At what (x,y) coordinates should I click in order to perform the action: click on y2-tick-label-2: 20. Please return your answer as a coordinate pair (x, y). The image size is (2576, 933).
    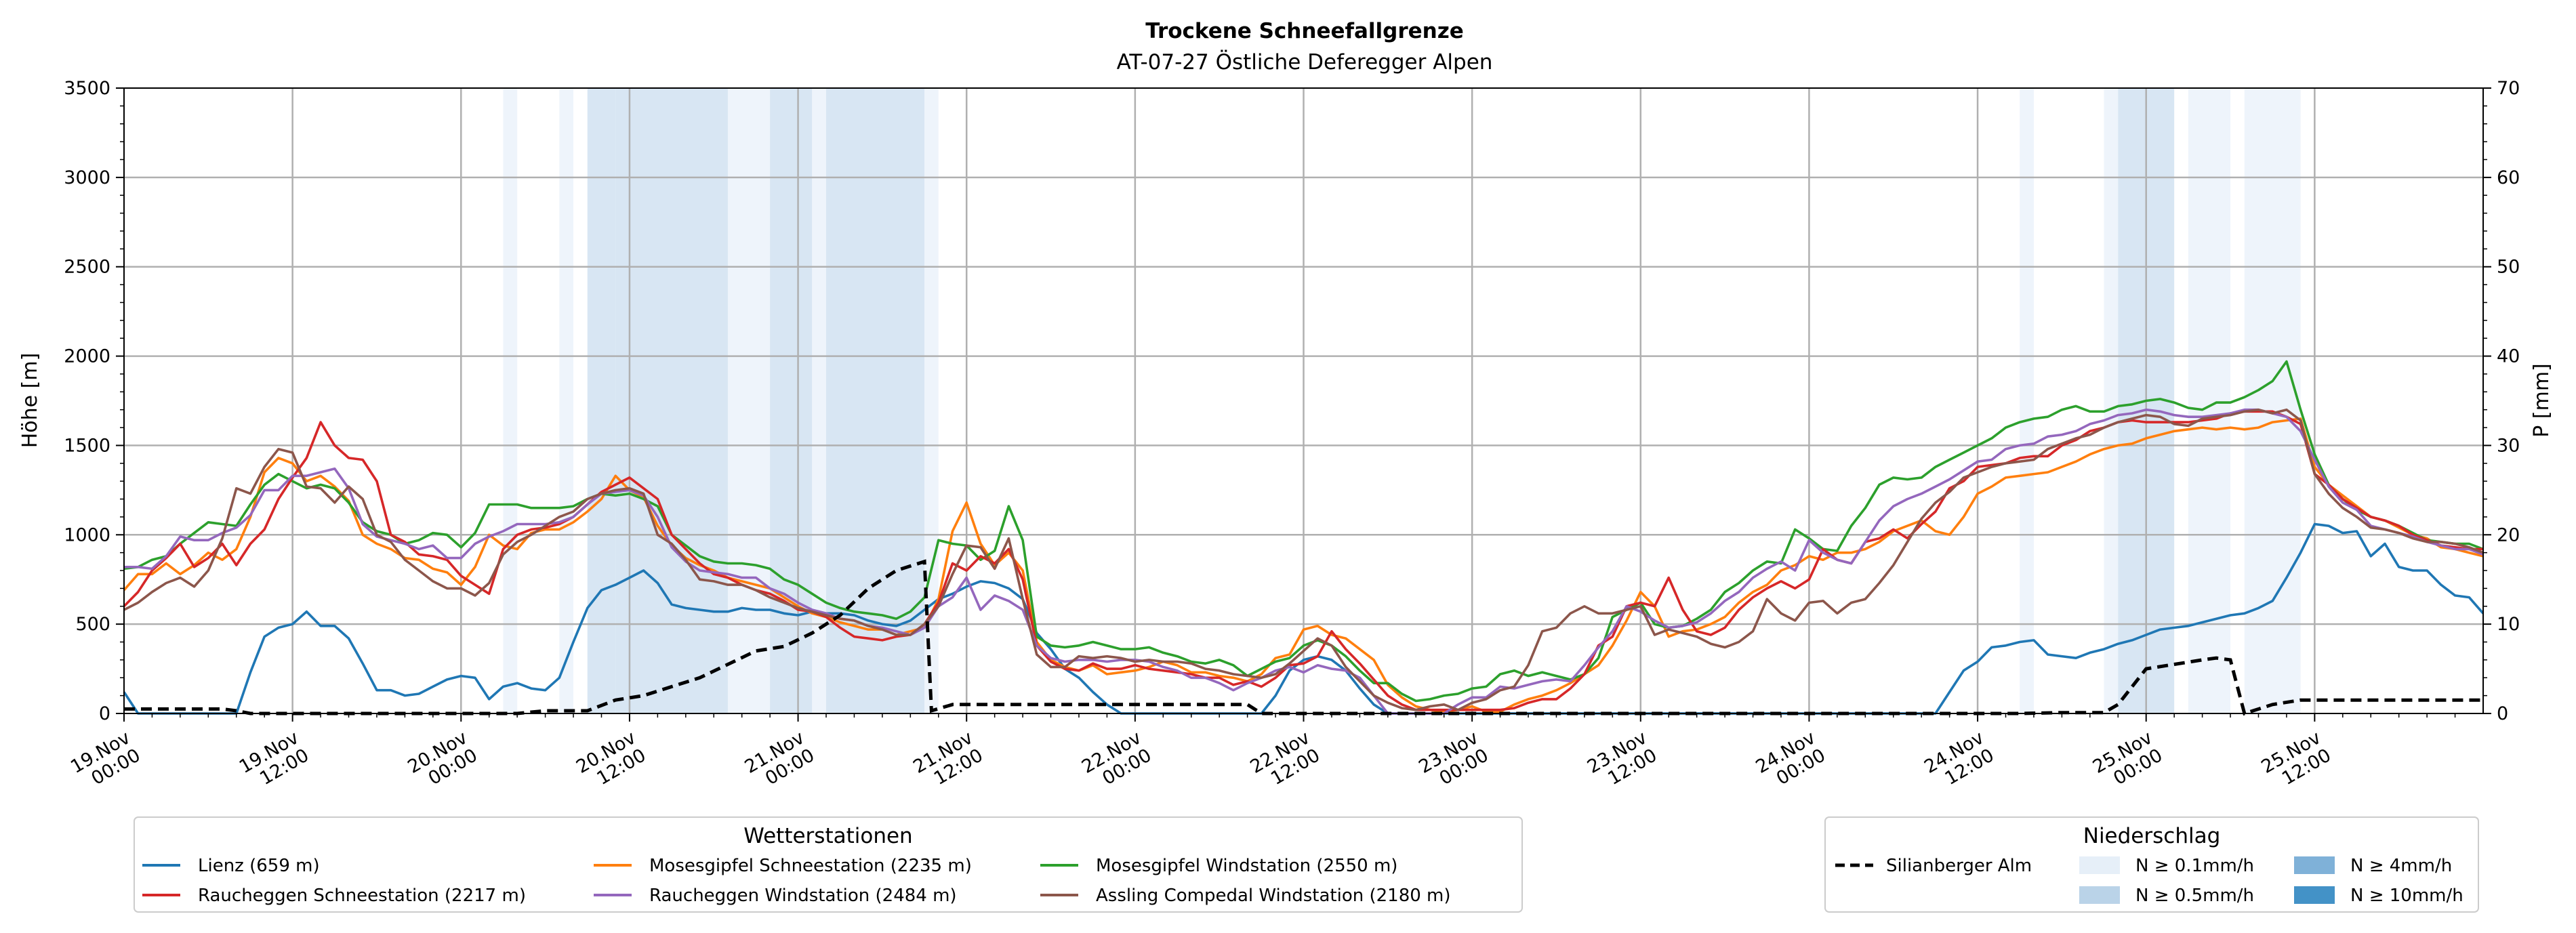
    Looking at the image, I should click on (2509, 534).